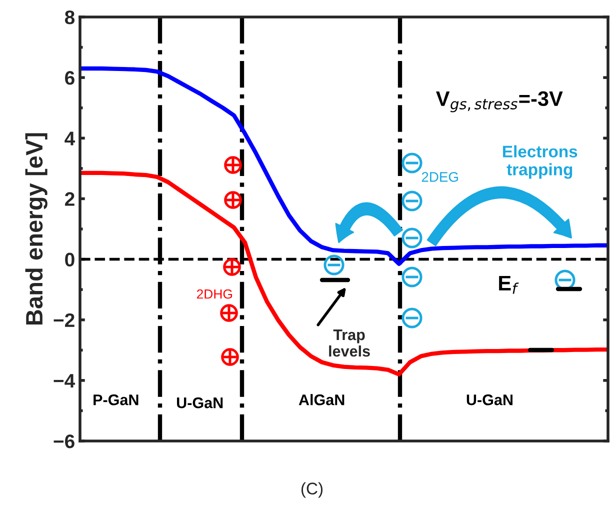  Describe the element at coordinates (540, 162) in the screenshot. I see `annotation: Electrons trapping` at that location.